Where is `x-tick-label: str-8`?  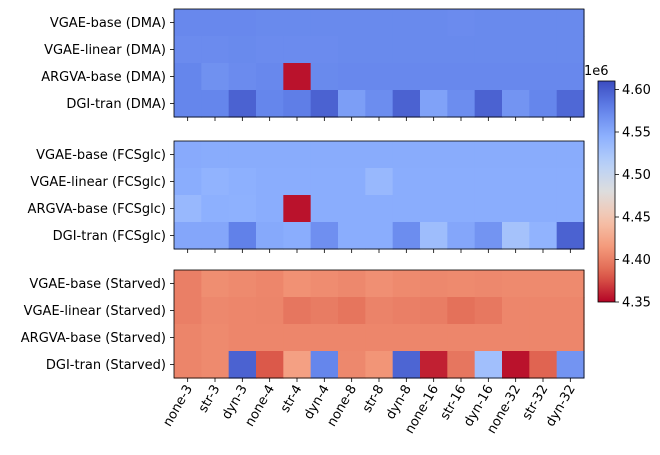 x-tick-label: str-8 is located at coordinates (374, 399).